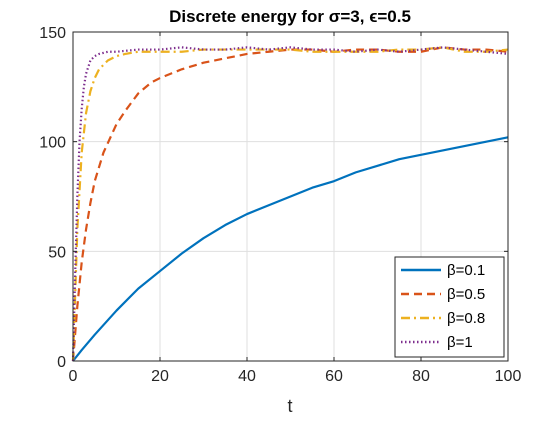  Describe the element at coordinates (61, 362) in the screenshot. I see `y-tick-label: 0` at that location.